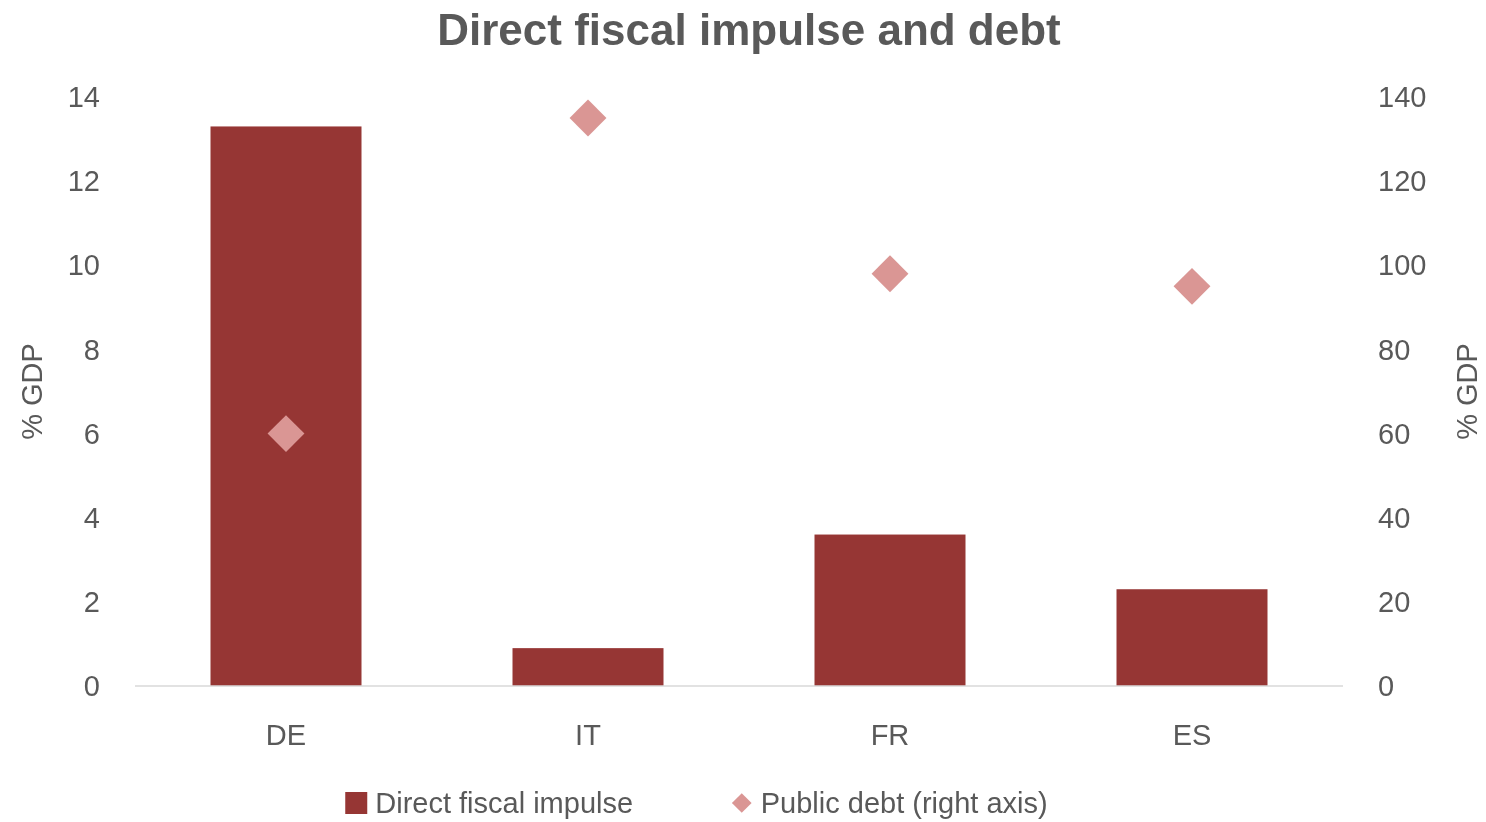 This screenshot has height=822, width=1486. I want to click on x-tick-label: IT, so click(588, 735).